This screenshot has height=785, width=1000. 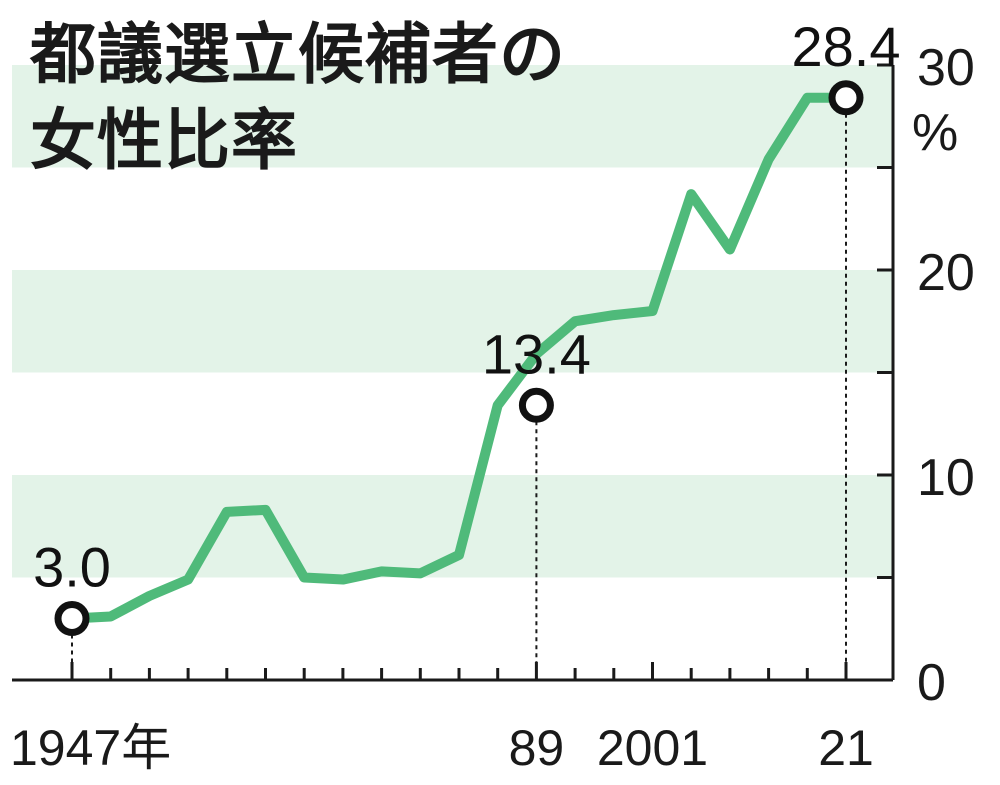 What do you see at coordinates (946, 68) in the screenshot?
I see `y-tick-label: 30` at bounding box center [946, 68].